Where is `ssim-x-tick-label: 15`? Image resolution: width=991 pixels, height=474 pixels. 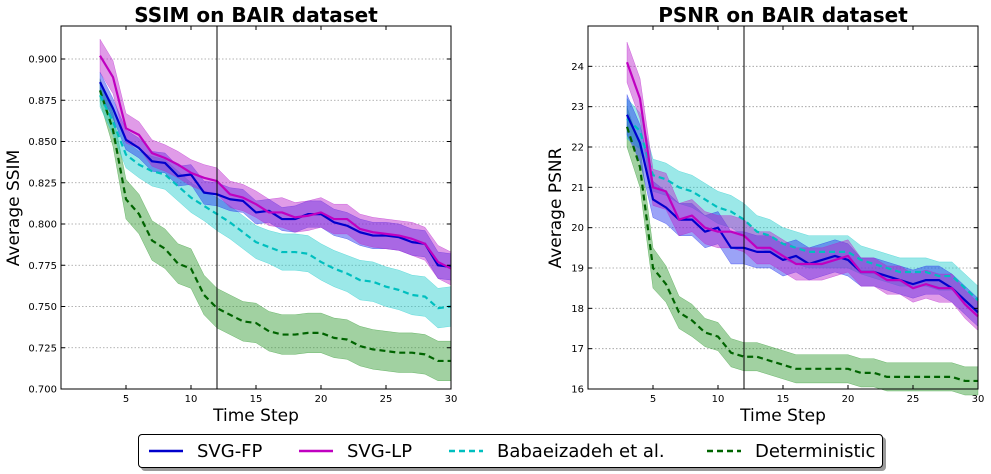
ssim-x-tick-label: 15 is located at coordinates (256, 399).